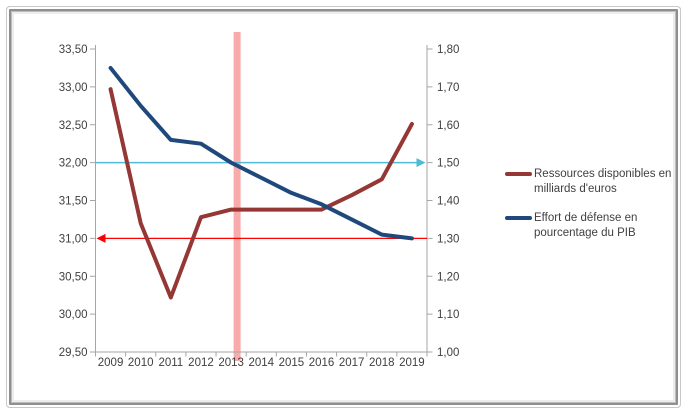 This screenshot has width=687, height=412. Describe the element at coordinates (201, 363) in the screenshot. I see `x-axis-tick-label: 2012` at that location.